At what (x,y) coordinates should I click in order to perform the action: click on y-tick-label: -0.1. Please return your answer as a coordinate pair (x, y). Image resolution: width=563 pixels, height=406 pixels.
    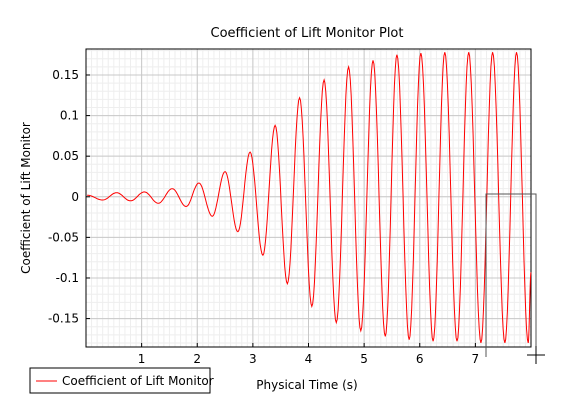
    Looking at the image, I should click on (67, 278).